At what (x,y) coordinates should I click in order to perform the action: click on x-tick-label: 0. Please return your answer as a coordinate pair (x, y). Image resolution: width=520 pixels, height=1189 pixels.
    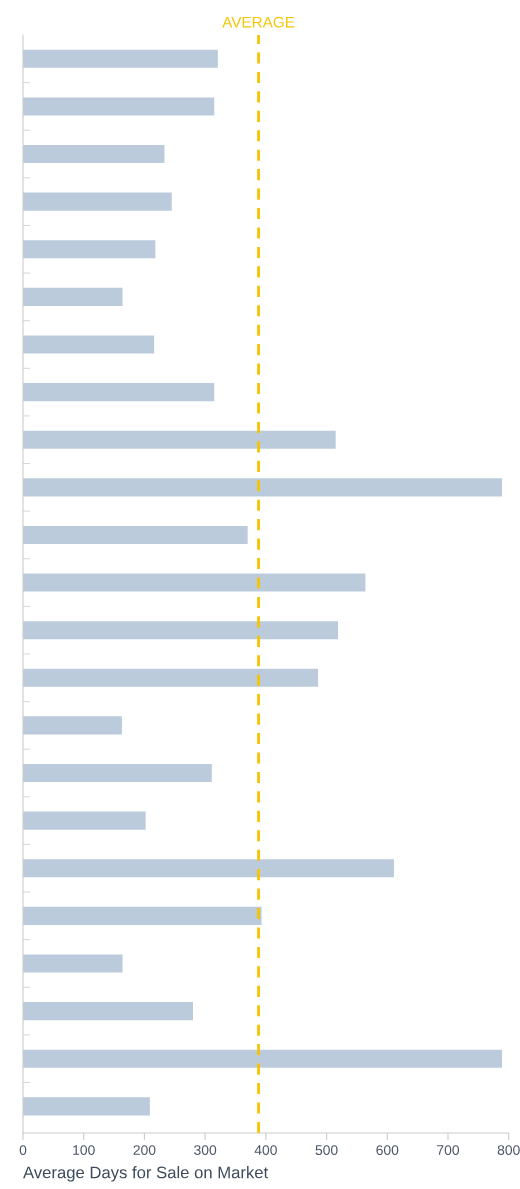
    Looking at the image, I should click on (23, 1150).